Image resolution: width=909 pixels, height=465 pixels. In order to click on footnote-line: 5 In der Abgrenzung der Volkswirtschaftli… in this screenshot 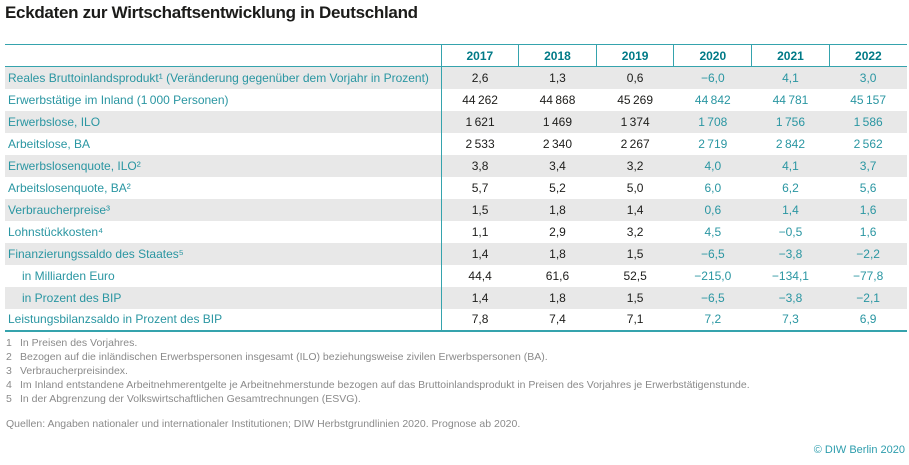, I will do `click(378, 399)`.